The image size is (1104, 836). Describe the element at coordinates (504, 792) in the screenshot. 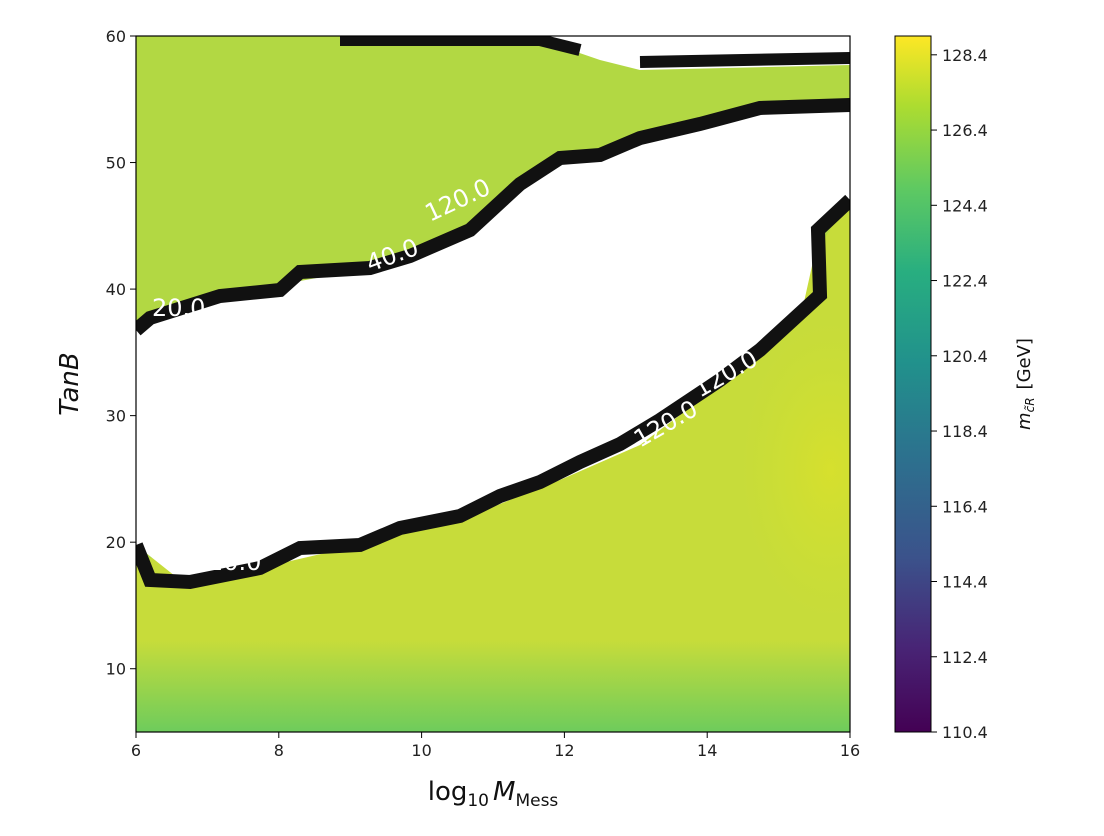

I see `x-axis-title-var: M` at that location.